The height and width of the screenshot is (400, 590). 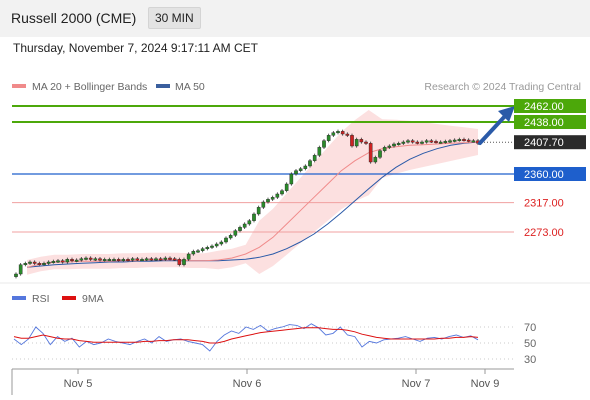 What do you see at coordinates (174, 18) in the screenshot?
I see `timeframe-badge: 30 MIN` at bounding box center [174, 18].